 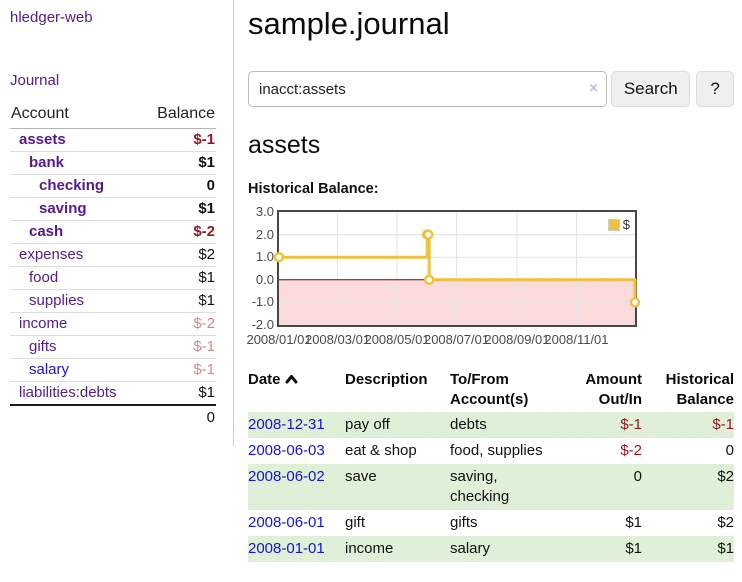 I want to click on sidebar-item-journal: Journal, so click(x=35, y=80).